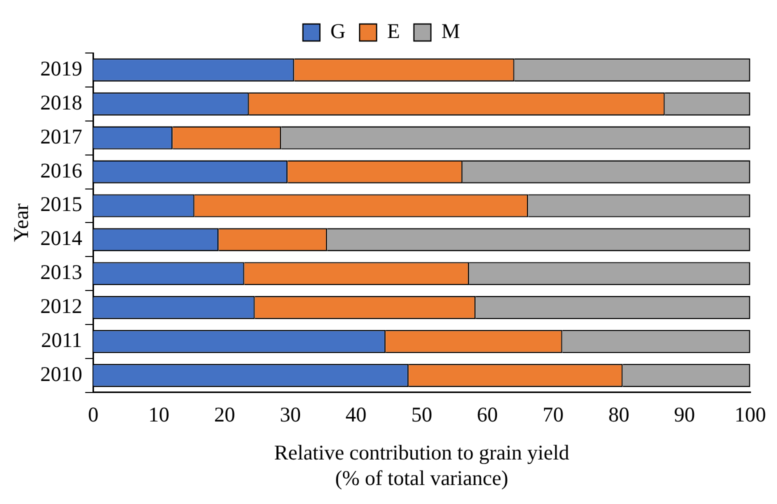  What do you see at coordinates (356, 414) in the screenshot?
I see `x-tick-label: 40` at bounding box center [356, 414].